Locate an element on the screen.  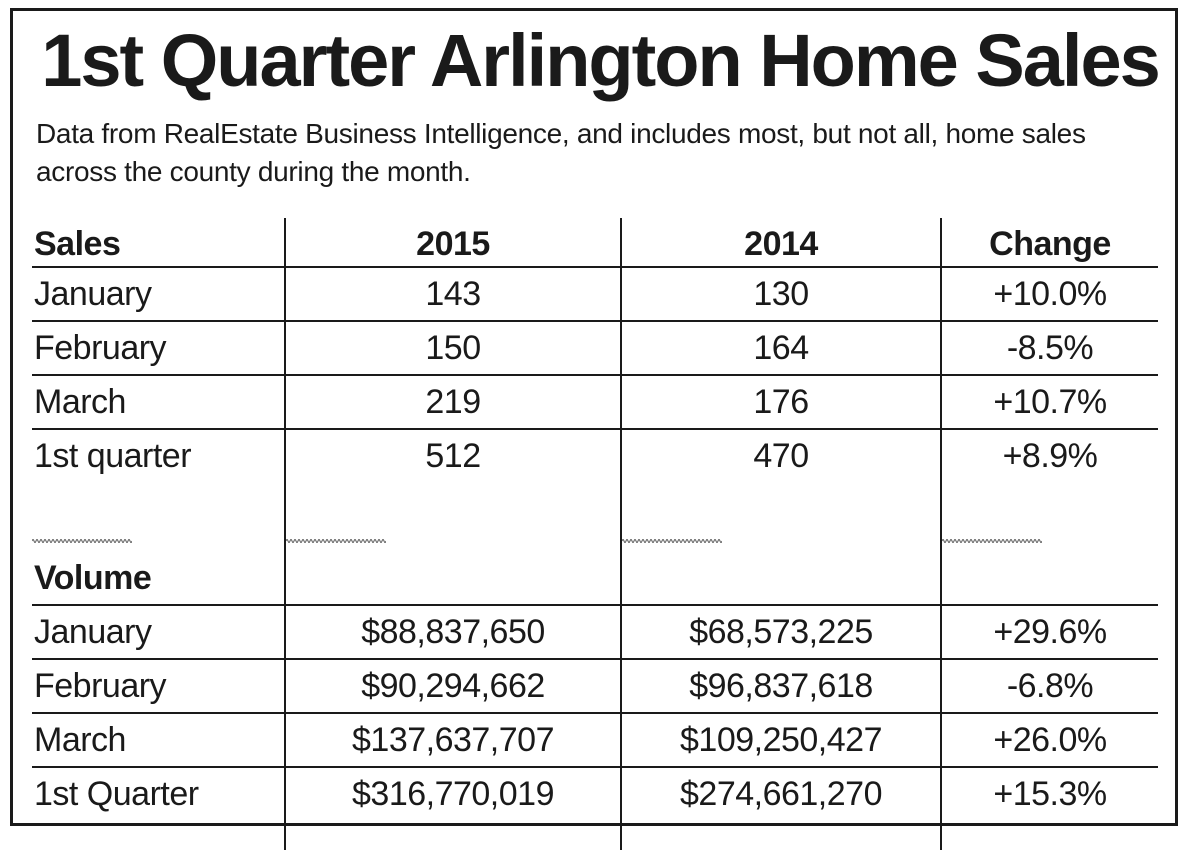
wavy-divider-row is located at coordinates (595, 541).